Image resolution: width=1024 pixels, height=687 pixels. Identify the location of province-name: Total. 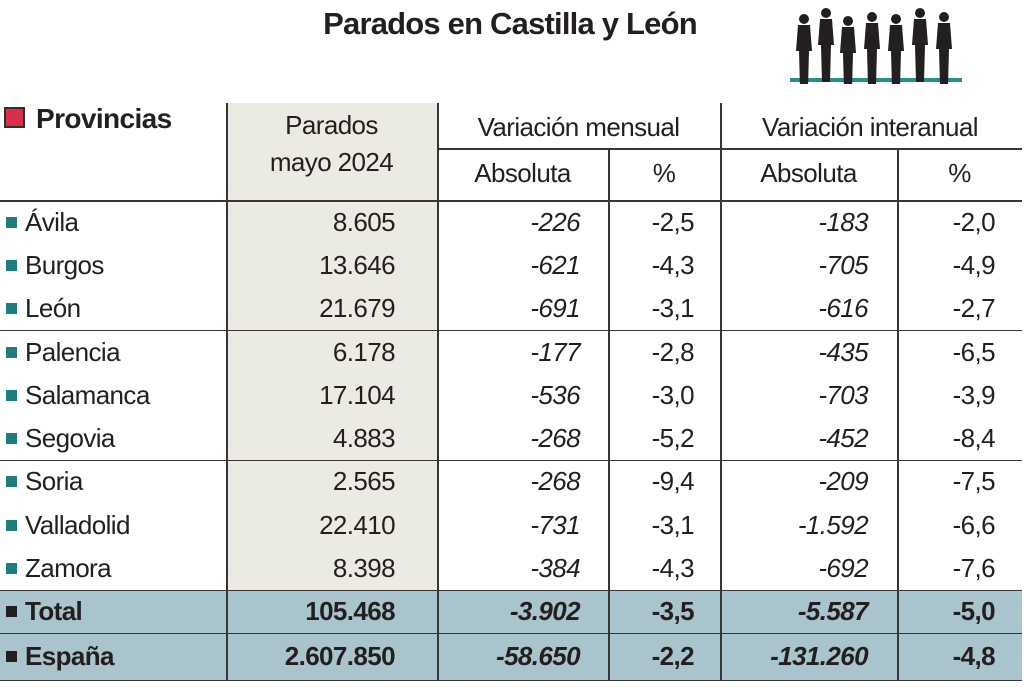
(44, 611).